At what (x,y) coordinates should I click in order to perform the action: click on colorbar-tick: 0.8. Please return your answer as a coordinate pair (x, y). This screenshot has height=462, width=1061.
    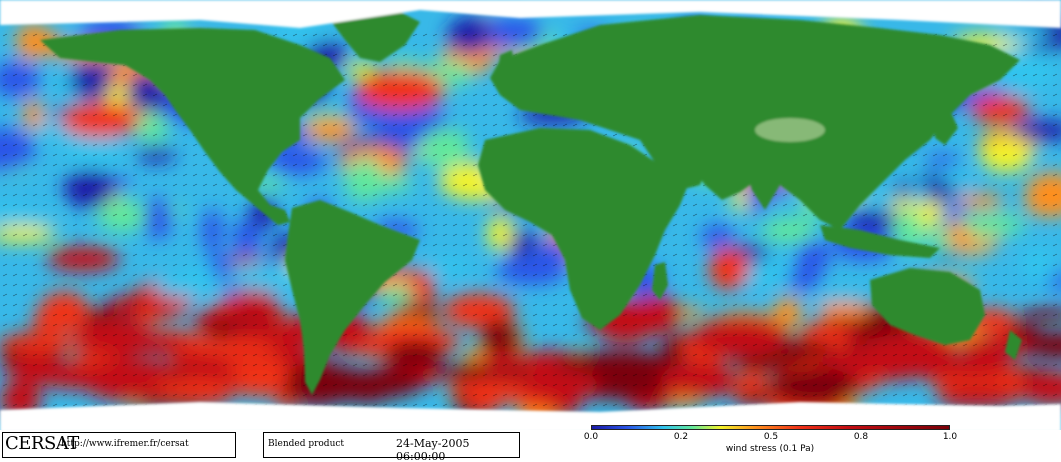
    Looking at the image, I should click on (861, 437).